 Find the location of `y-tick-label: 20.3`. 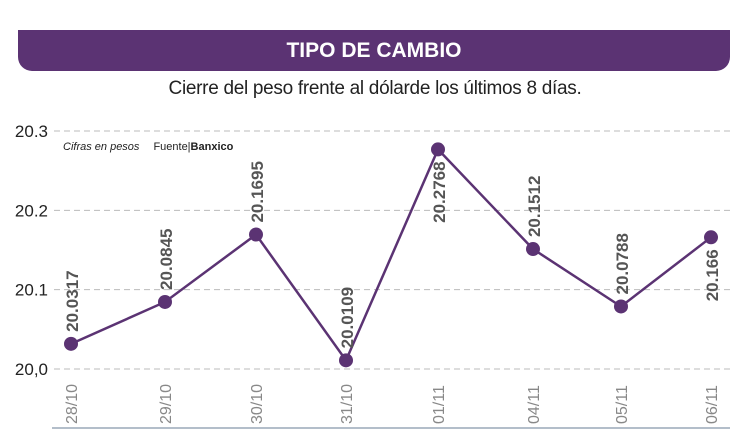

y-tick-label: 20.3 is located at coordinates (31, 131).